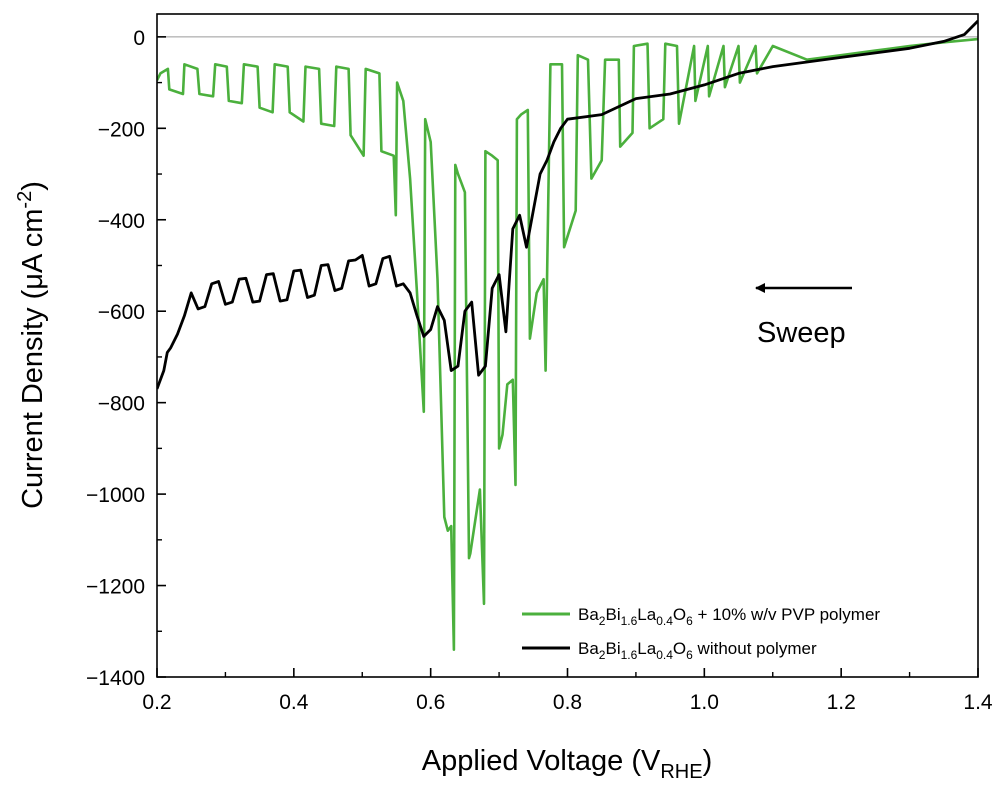 This screenshot has height=785, width=1003. I want to click on sweep-label: Sweep, so click(801, 333).